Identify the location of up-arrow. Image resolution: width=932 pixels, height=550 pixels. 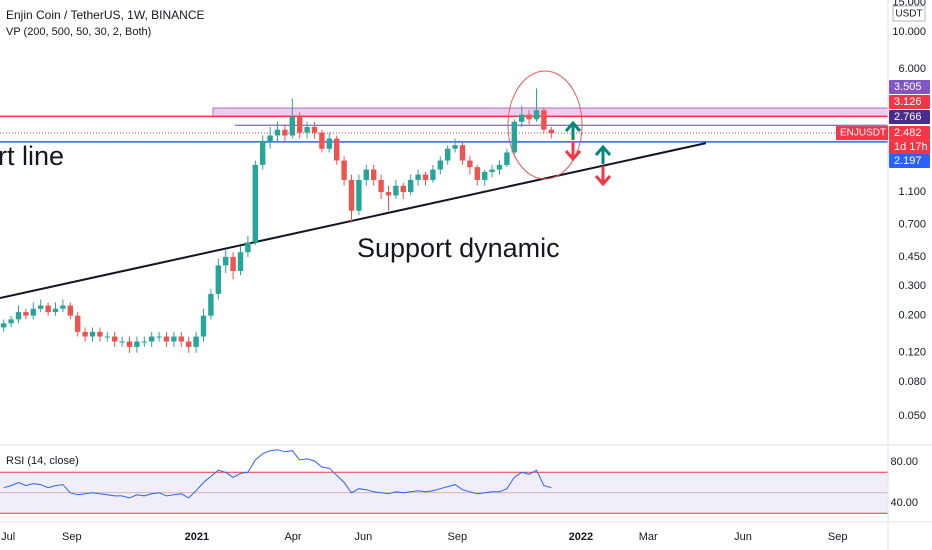
(603, 154).